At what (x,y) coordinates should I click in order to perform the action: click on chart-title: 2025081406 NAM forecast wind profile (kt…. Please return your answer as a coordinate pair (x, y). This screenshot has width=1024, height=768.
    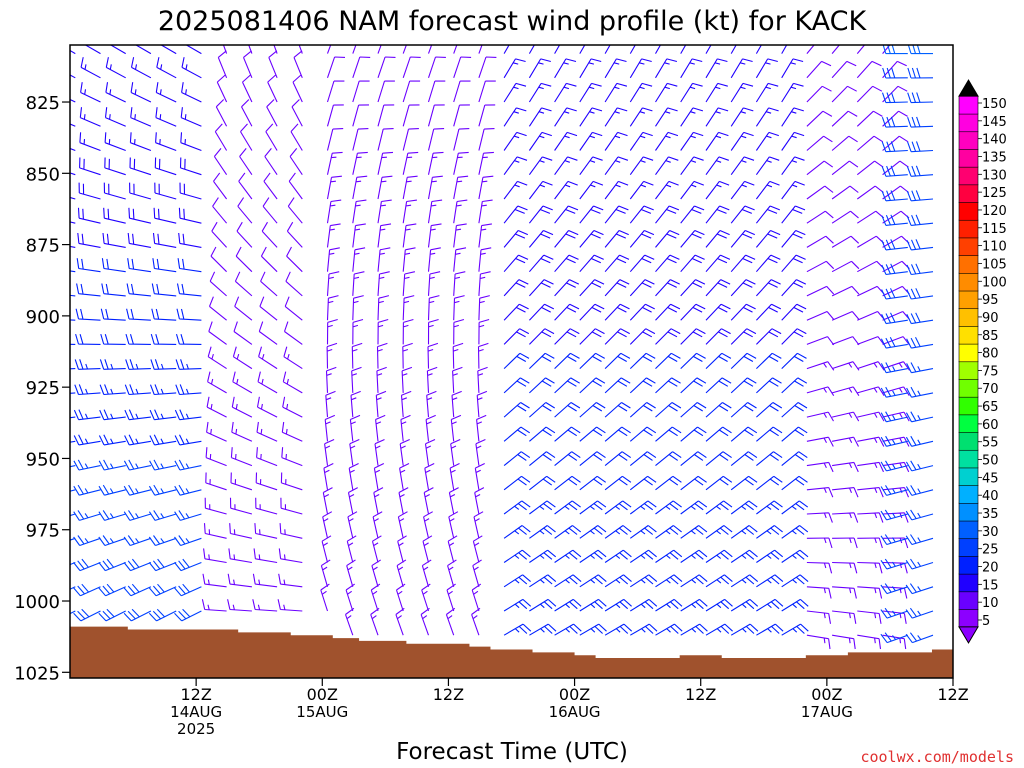
    Looking at the image, I should click on (513, 21).